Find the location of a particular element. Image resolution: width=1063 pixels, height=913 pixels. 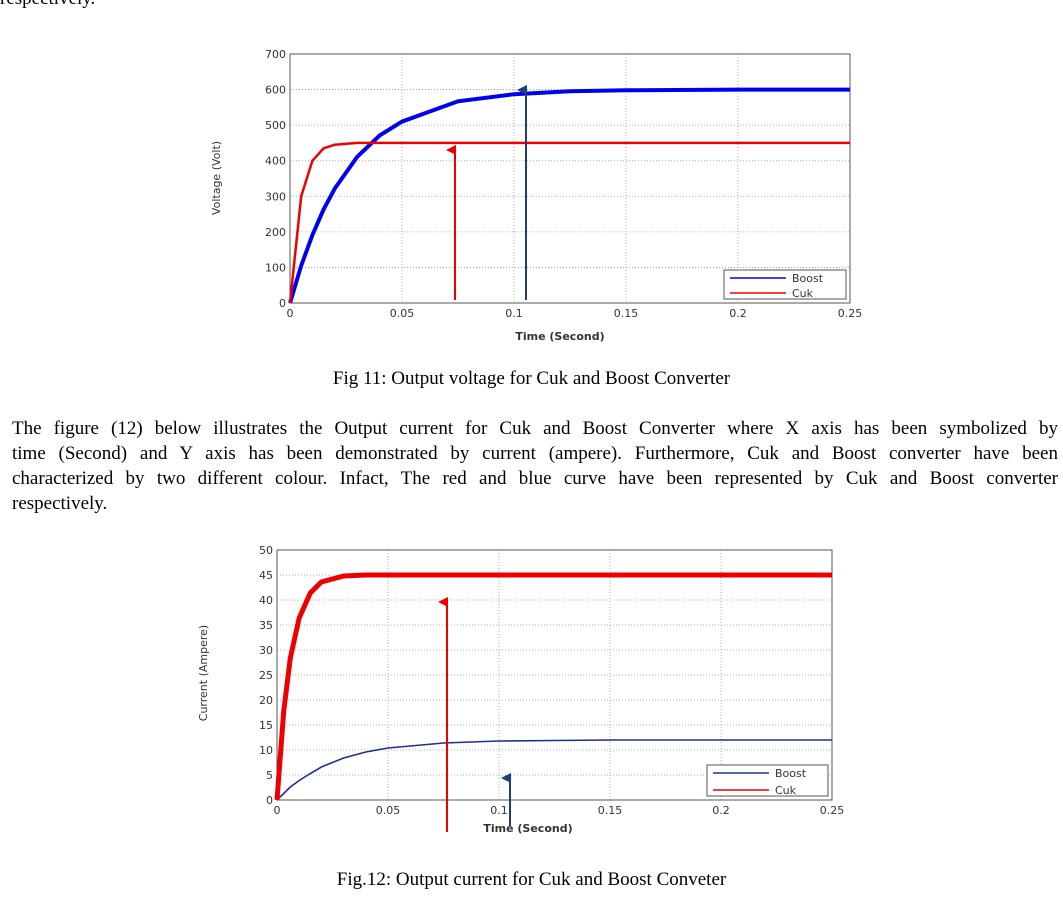

y-tick-label: 200 is located at coordinates (275, 232).